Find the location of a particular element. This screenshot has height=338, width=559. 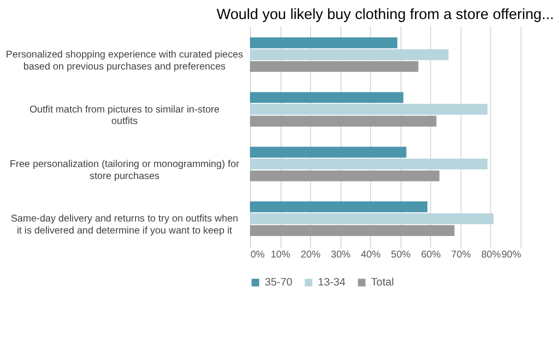

x-tick-label: 90% is located at coordinates (511, 255).